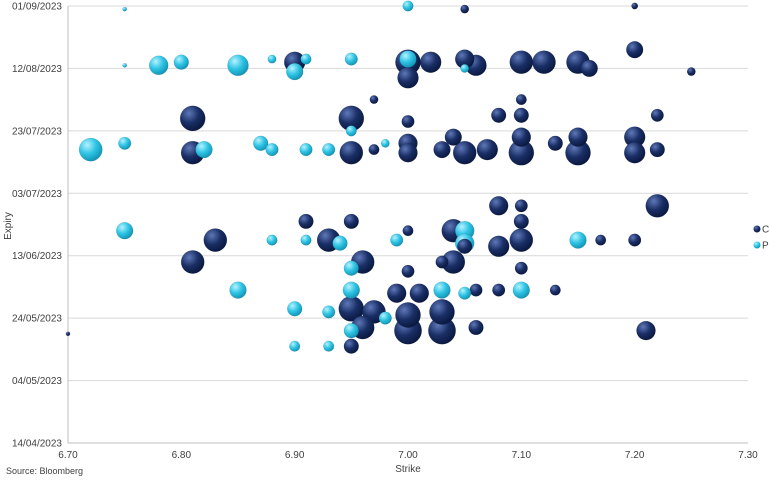 The image size is (770, 487). Describe the element at coordinates (37, 69) in the screenshot. I see `y-tick-label: 12/08/2023` at that location.